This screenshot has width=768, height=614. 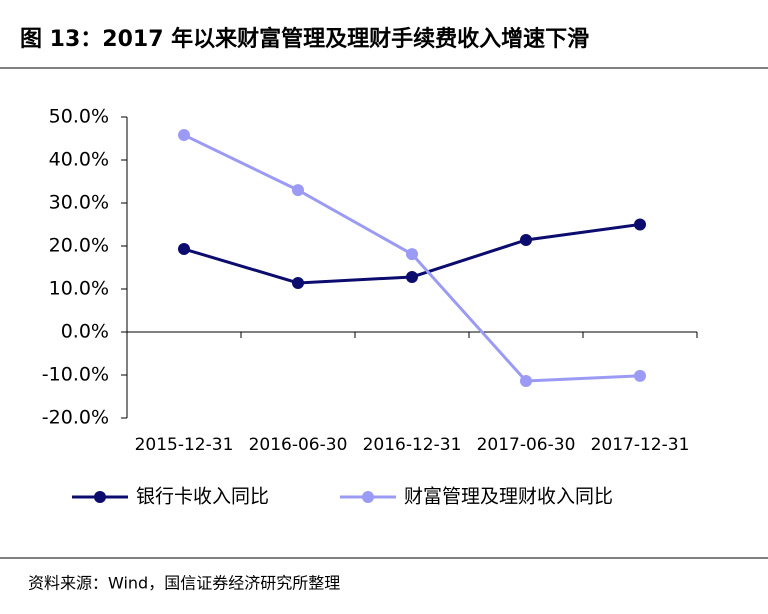 I want to click on legend-label: 银行卡收入同比, so click(x=202, y=497).